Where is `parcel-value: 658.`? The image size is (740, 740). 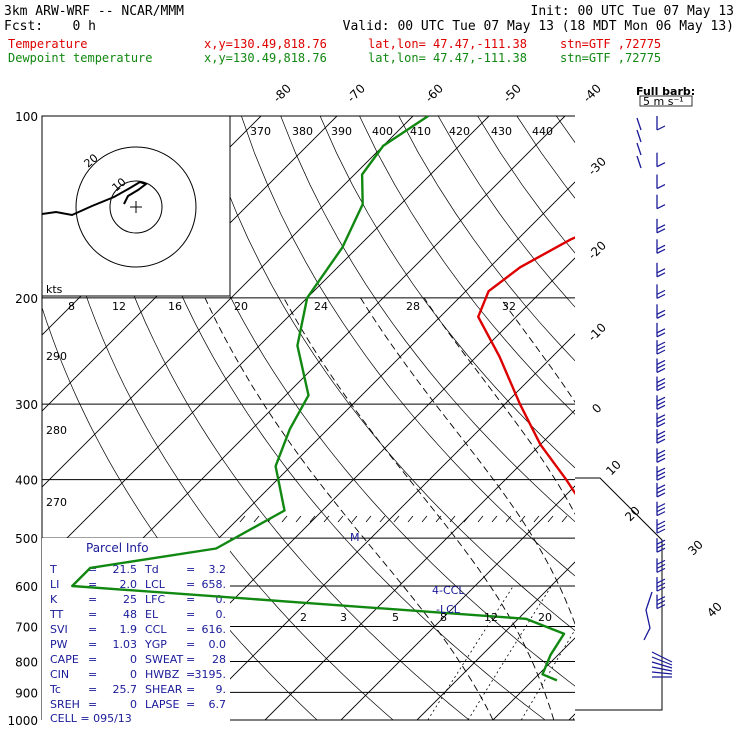 parcel-value: 658. is located at coordinates (214, 584).